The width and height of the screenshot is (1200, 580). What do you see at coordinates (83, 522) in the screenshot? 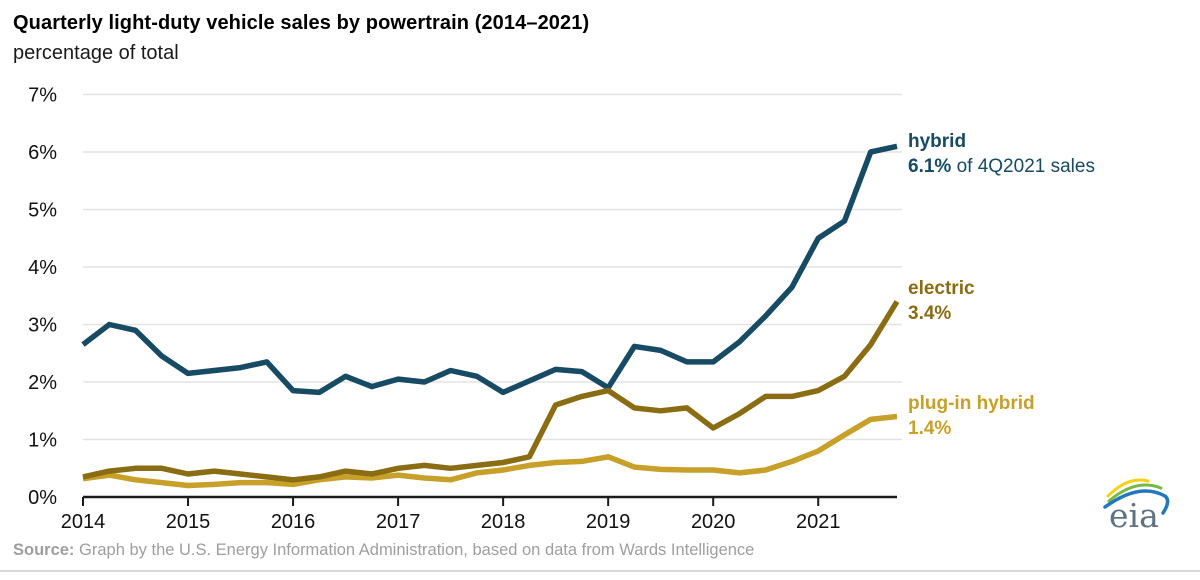
I see `svg-text: 2014` at bounding box center [83, 522].